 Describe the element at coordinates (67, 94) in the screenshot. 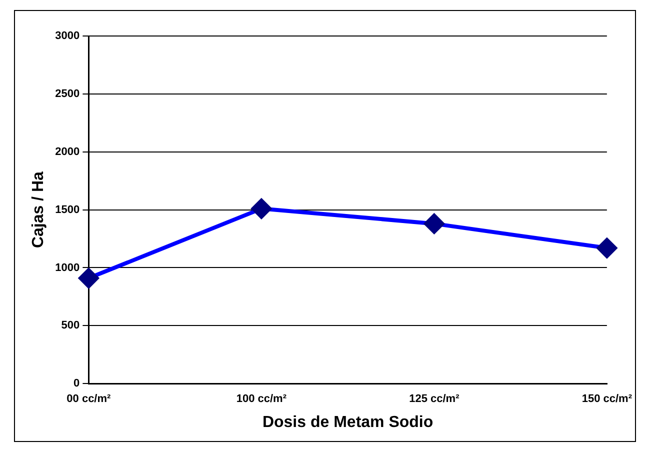

I see `y-tick-label: 2500` at that location.